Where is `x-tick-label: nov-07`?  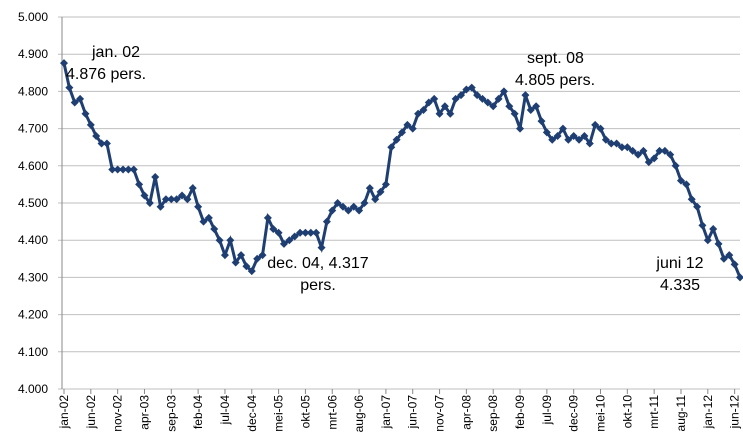
x-tick-label: nov-07 is located at coordinates (440, 413).